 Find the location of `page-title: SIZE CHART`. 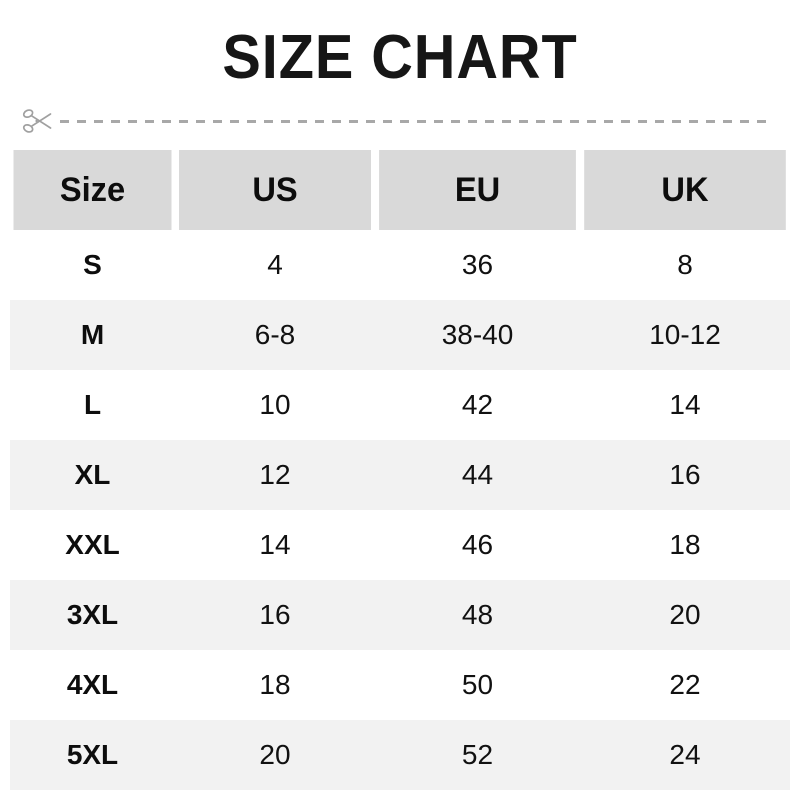

page-title: SIZE CHART is located at coordinates (400, 57).